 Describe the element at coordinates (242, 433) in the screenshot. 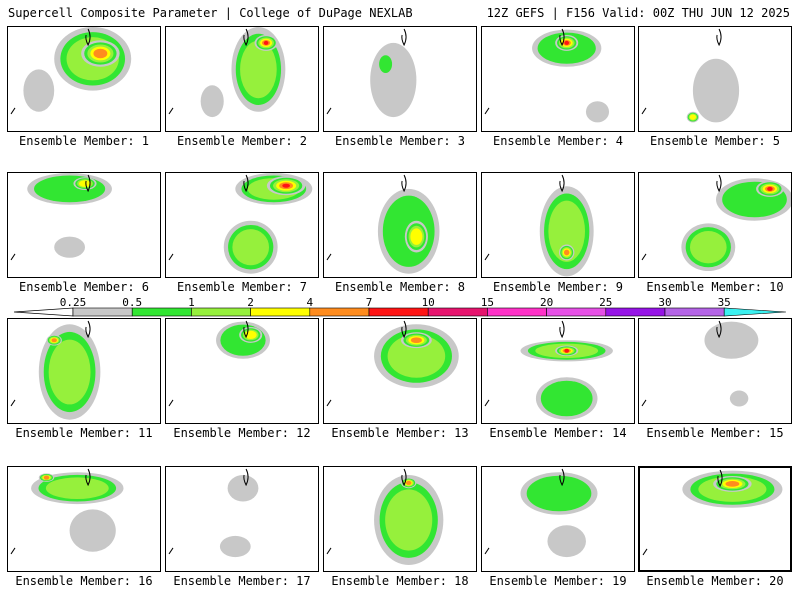

I see `ensemble-member-label: Ensemble Member: 12` at that location.